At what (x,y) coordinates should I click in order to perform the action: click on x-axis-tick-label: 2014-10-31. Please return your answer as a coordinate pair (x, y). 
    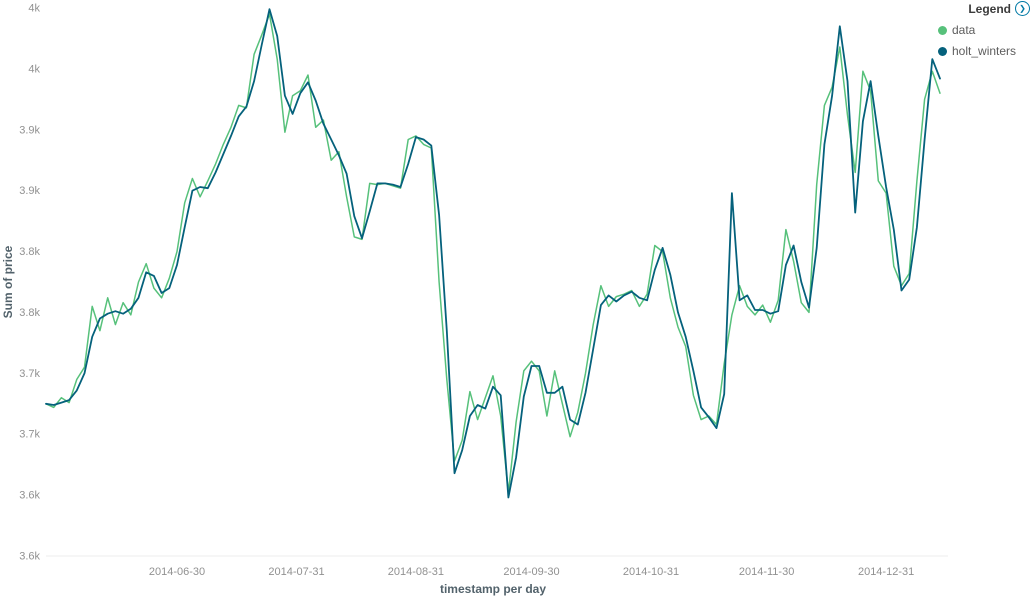
    Looking at the image, I should click on (651, 572).